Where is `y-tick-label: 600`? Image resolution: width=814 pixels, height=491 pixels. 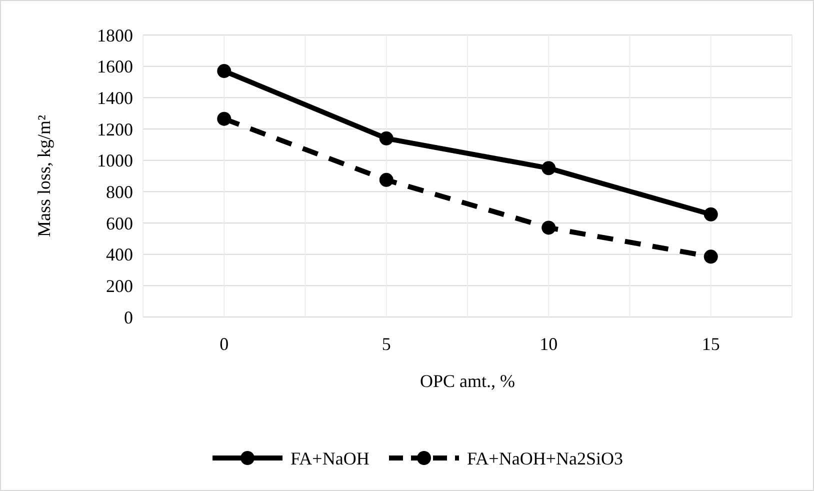 y-tick-label: 600 is located at coordinates (119, 223).